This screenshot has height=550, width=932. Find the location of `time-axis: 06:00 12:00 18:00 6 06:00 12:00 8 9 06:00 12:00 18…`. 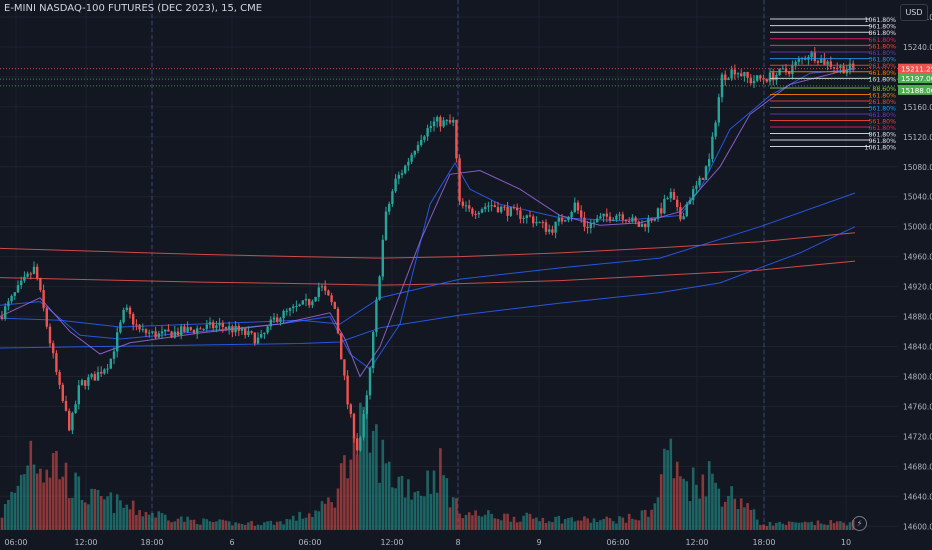

time-axis: 06:00 12:00 18:00 6 06:00 12:00 8 9 06:00 12:00 18… is located at coordinates (466, 540).